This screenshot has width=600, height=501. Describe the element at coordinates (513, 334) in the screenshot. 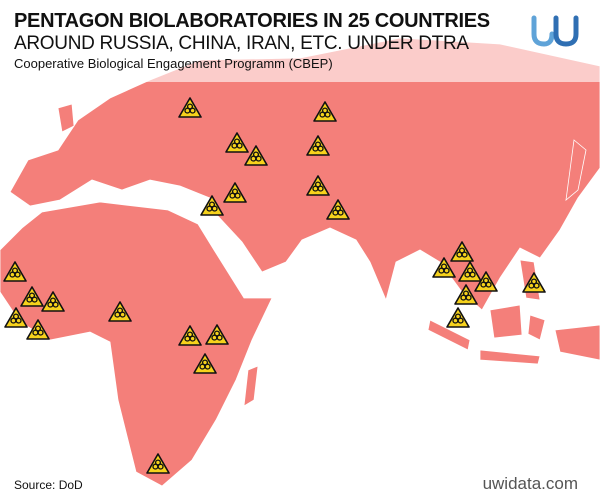

I see `indonesia` at that location.